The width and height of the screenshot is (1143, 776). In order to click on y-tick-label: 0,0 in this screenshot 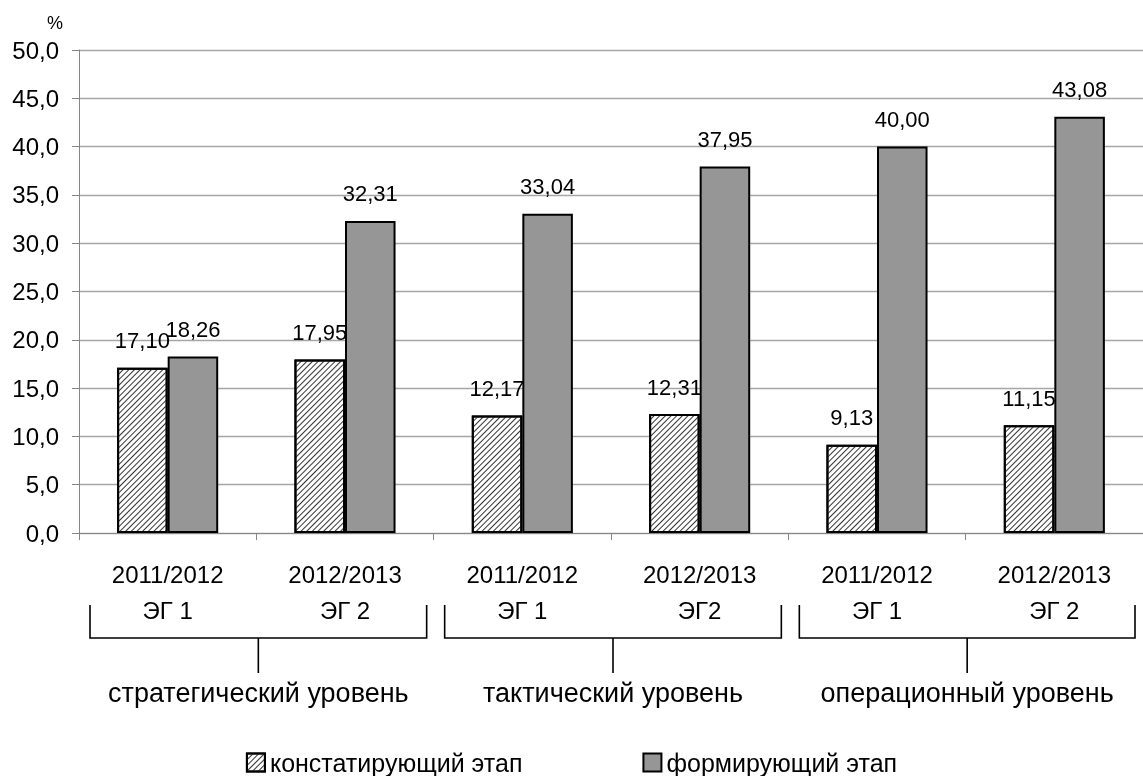, I will do `click(42, 533)`.